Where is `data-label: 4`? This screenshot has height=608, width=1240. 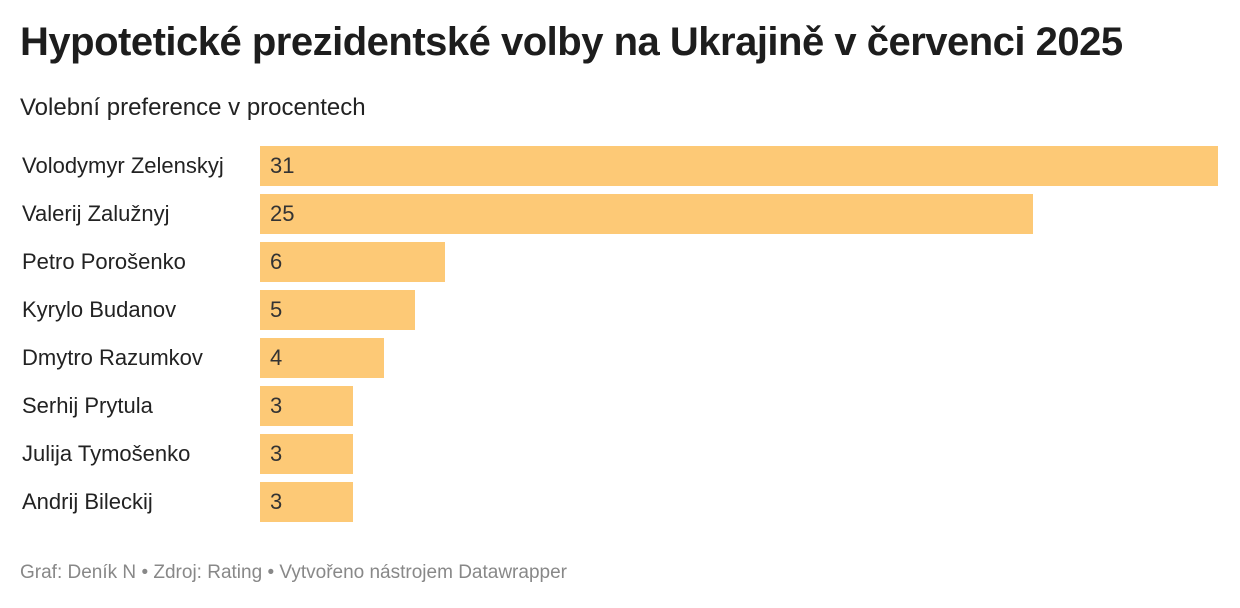
data-label: 4 is located at coordinates (276, 357).